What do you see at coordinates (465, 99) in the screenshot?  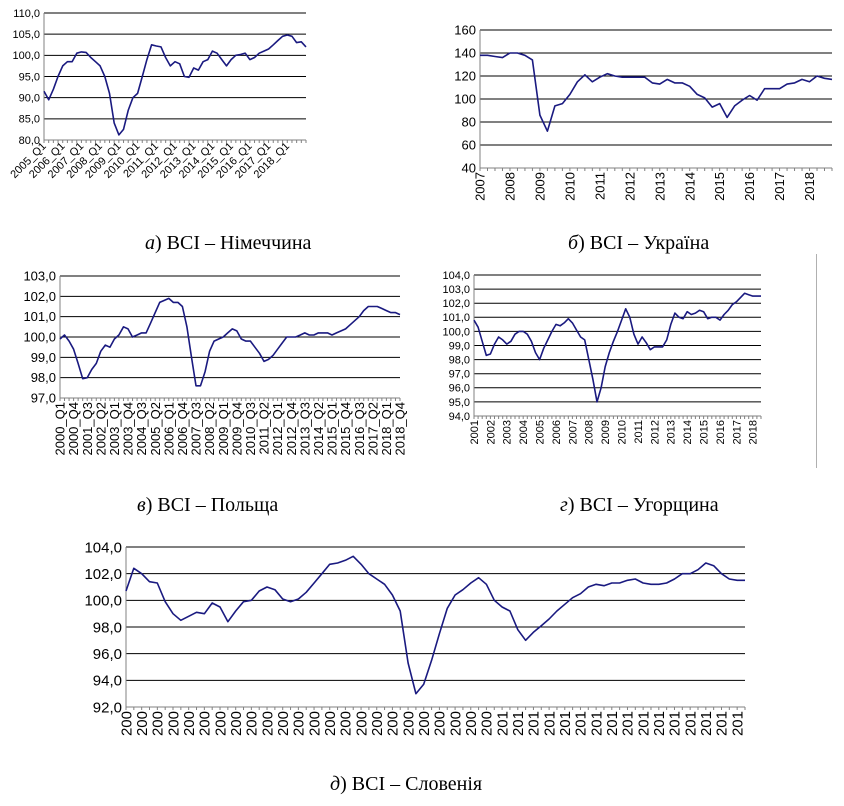 I see `y-tick-label: 100` at bounding box center [465, 99].